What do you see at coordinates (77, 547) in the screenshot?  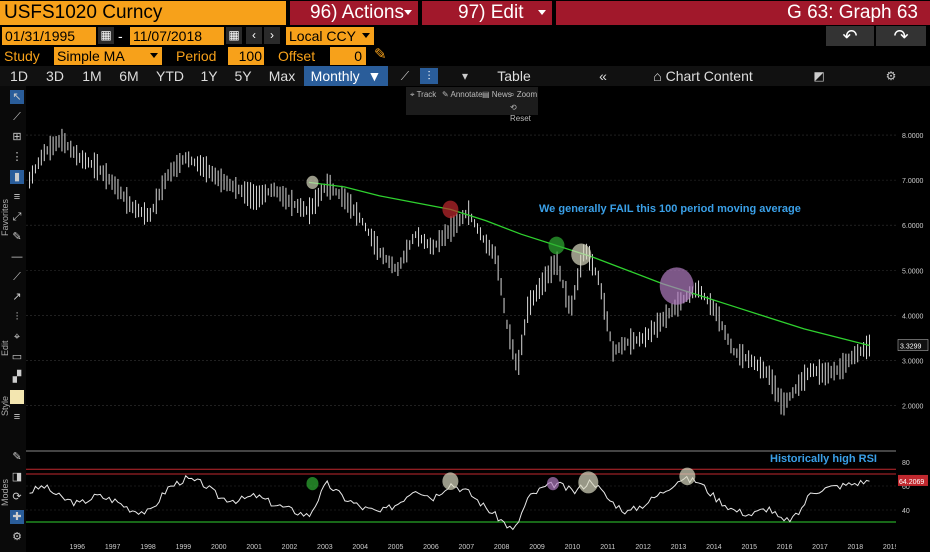 I see `x-tick-label: 1996` at bounding box center [77, 547].